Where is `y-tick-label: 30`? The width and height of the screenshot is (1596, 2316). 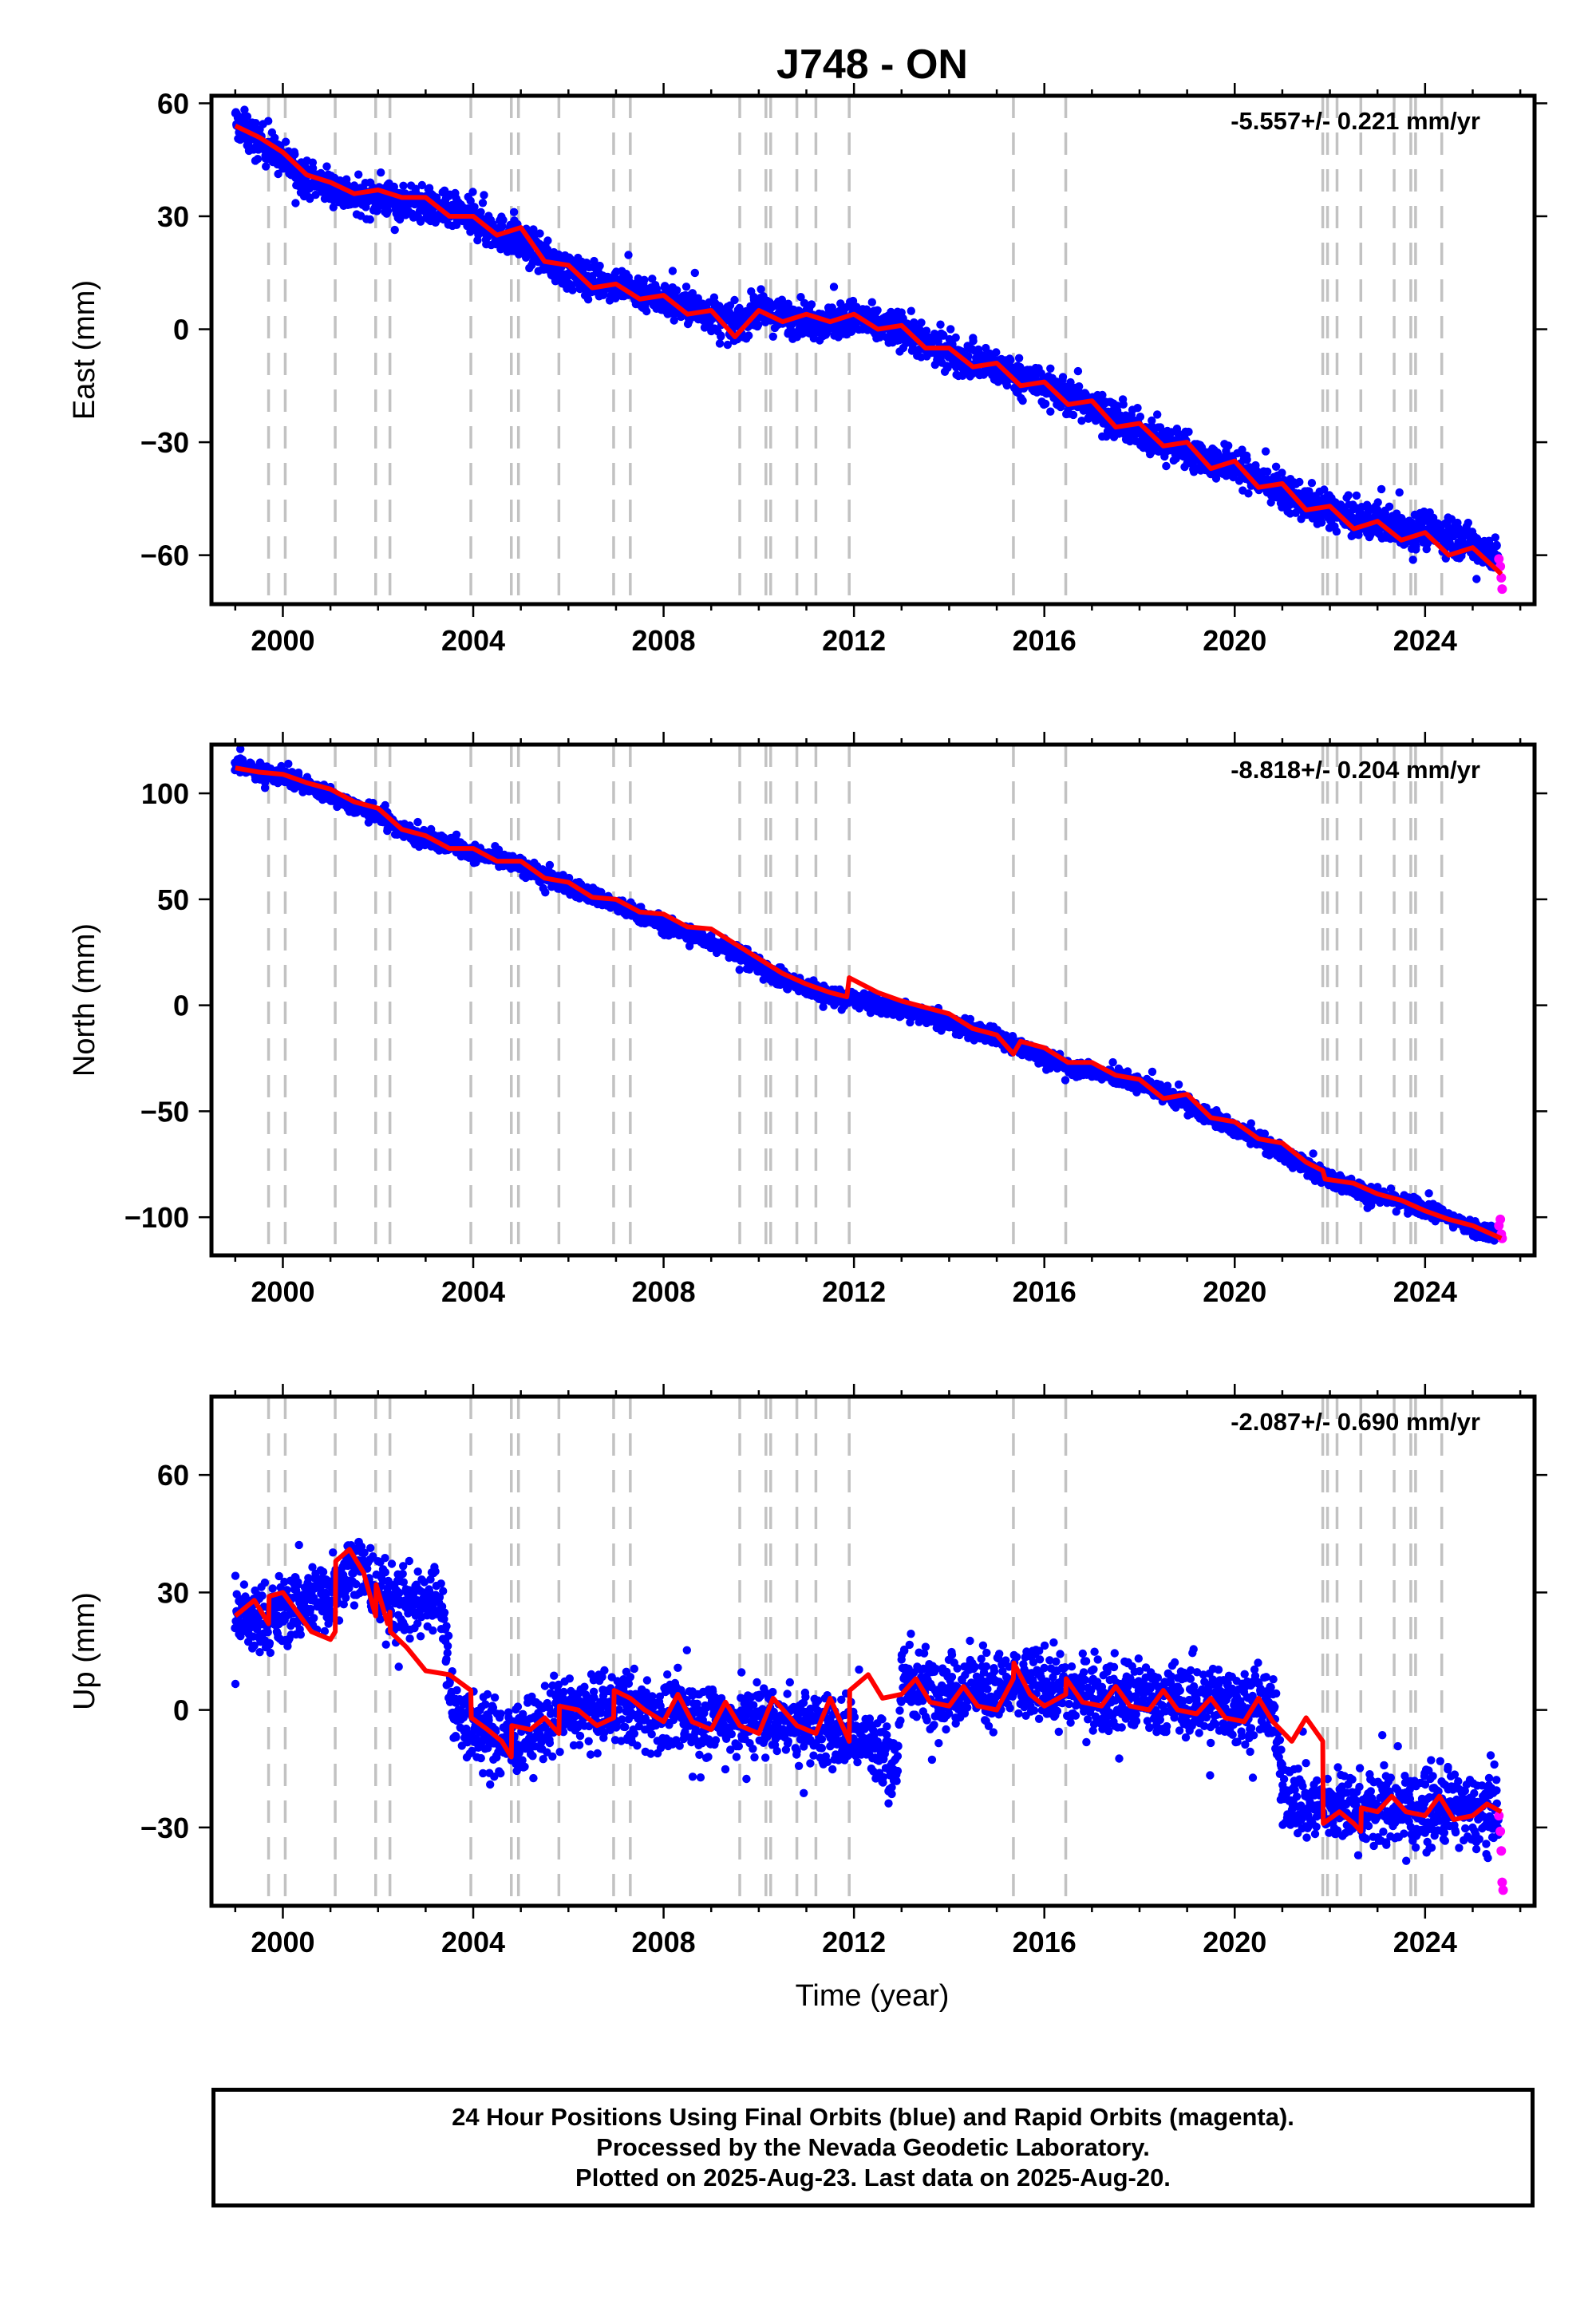 y-tick-label: 30 is located at coordinates (173, 216).